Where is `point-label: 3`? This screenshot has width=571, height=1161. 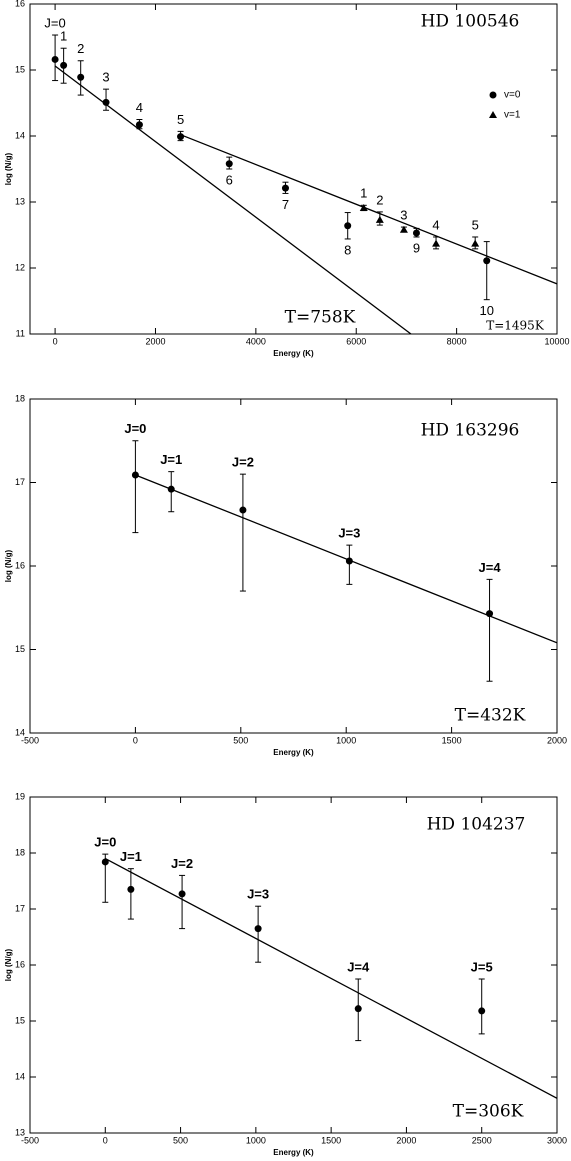
point-label: 3 is located at coordinates (105, 77).